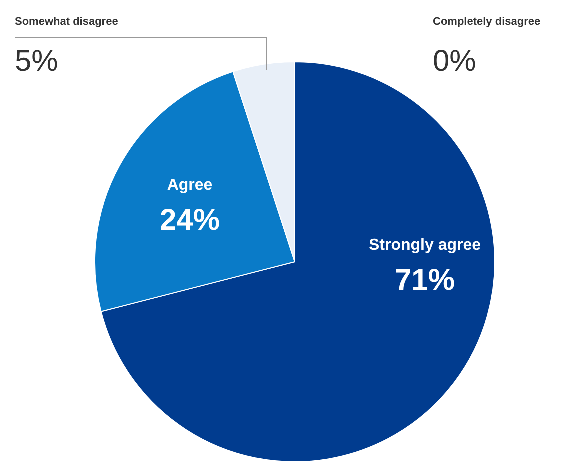 The height and width of the screenshot is (464, 564). What do you see at coordinates (425, 280) in the screenshot?
I see `data-label: 71%` at bounding box center [425, 280].